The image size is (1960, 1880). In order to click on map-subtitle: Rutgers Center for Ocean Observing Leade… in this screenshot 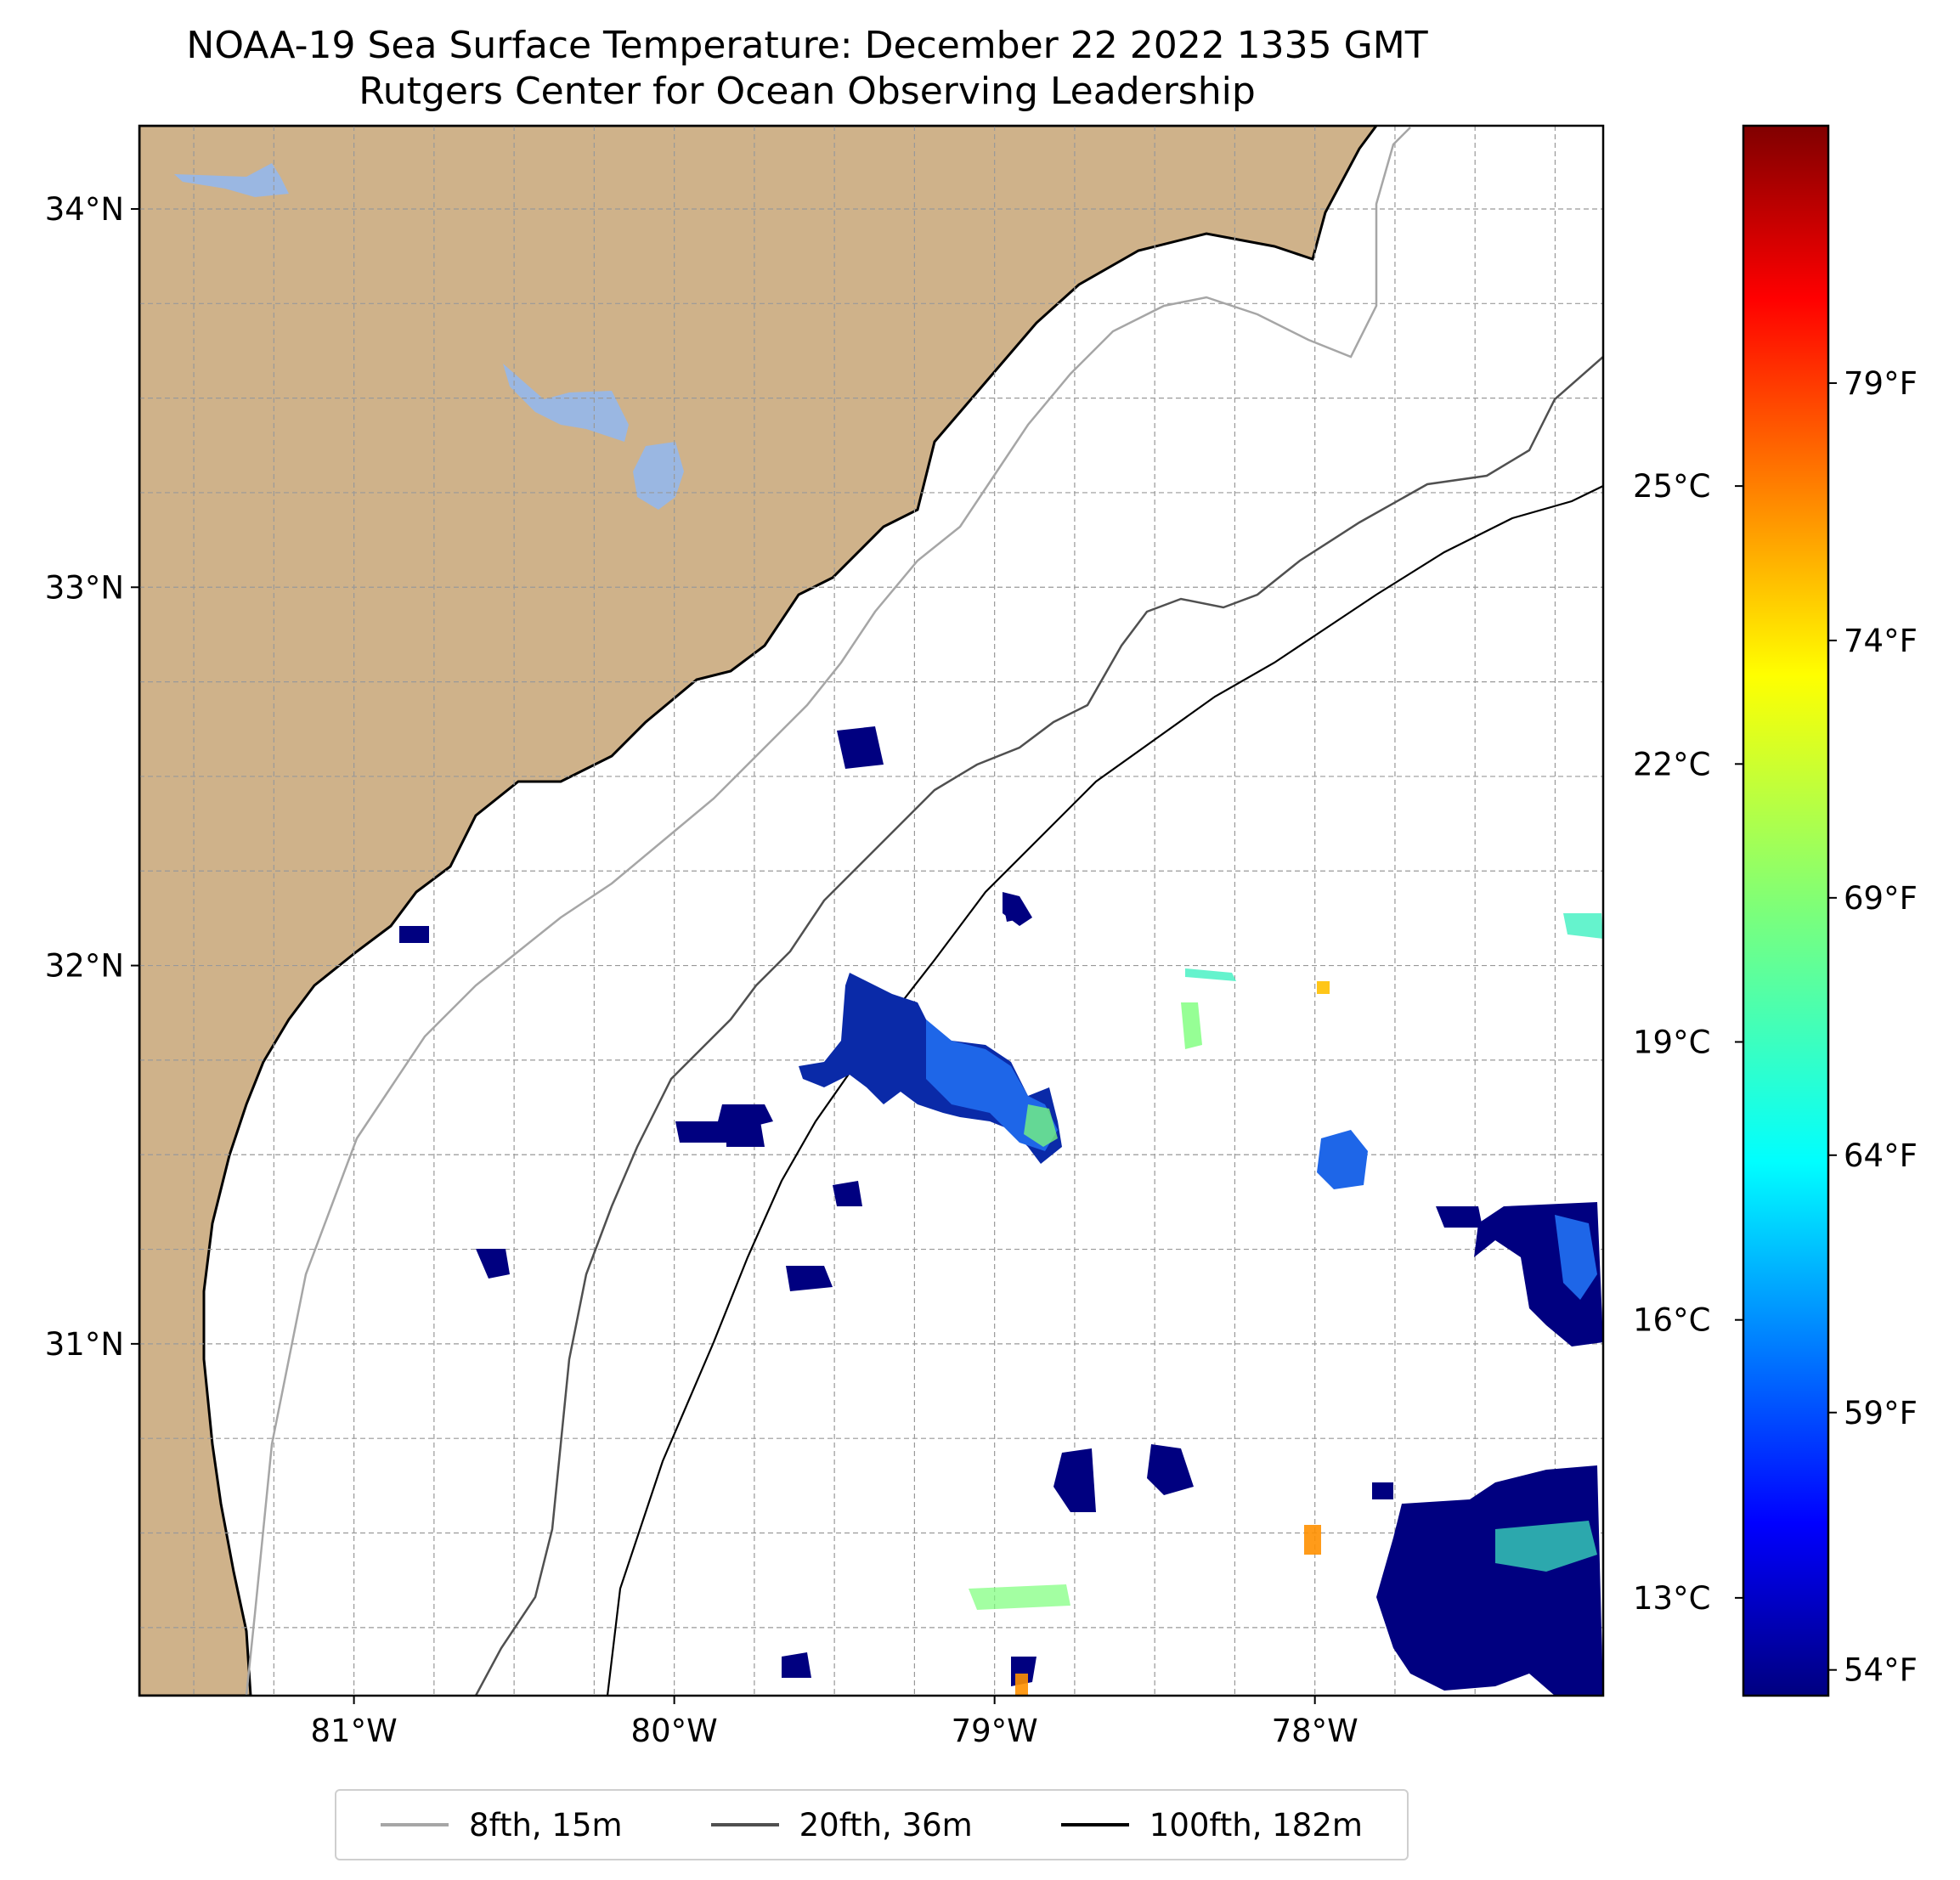, I will do `click(807, 92)`.